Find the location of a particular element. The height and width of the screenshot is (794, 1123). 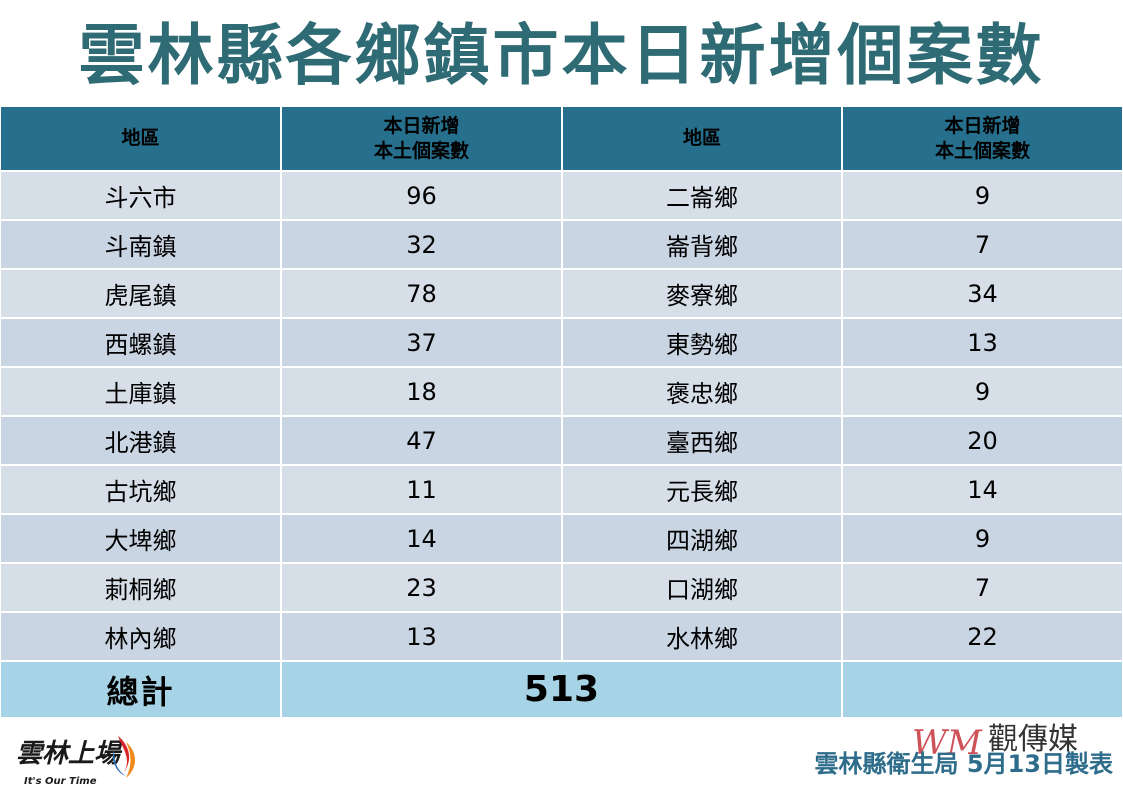

total-label: 總計 is located at coordinates (141, 690).